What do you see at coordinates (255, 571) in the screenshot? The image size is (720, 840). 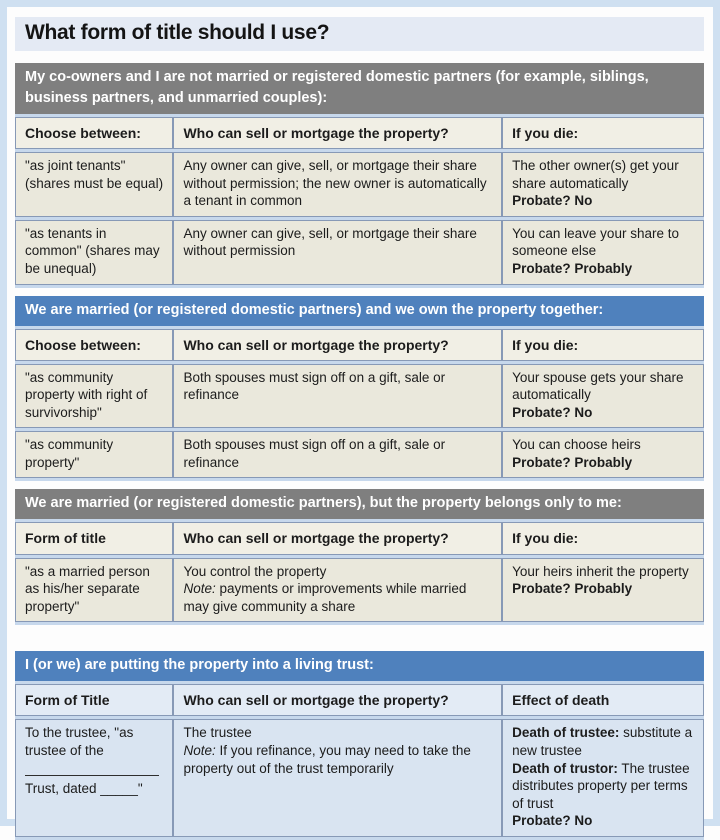 I see `who-text: You control the property` at bounding box center [255, 571].